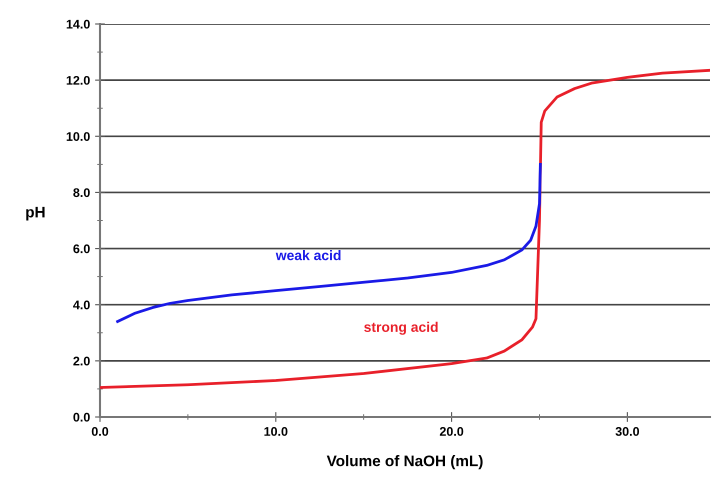  Describe the element at coordinates (35, 213) in the screenshot. I see `y-axis-title: pH` at that location.